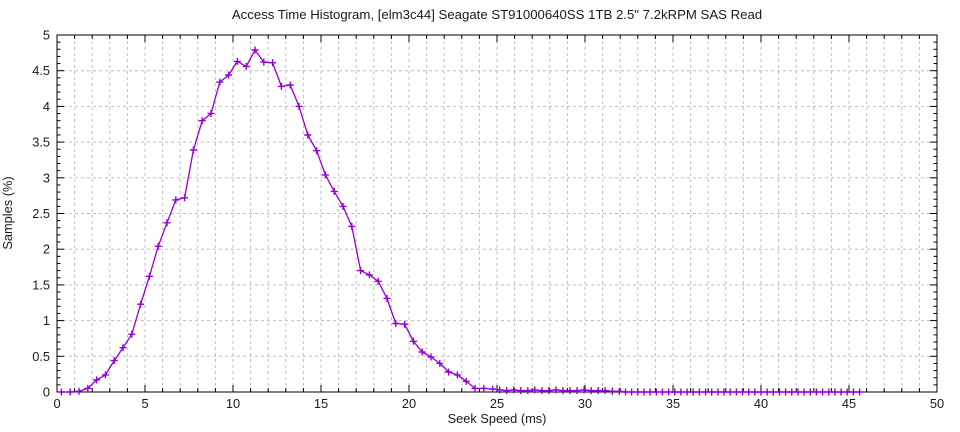 Image resolution: width=960 pixels, height=432 pixels. What do you see at coordinates (56, 403) in the screenshot?
I see `x-tick-label: 0` at bounding box center [56, 403].